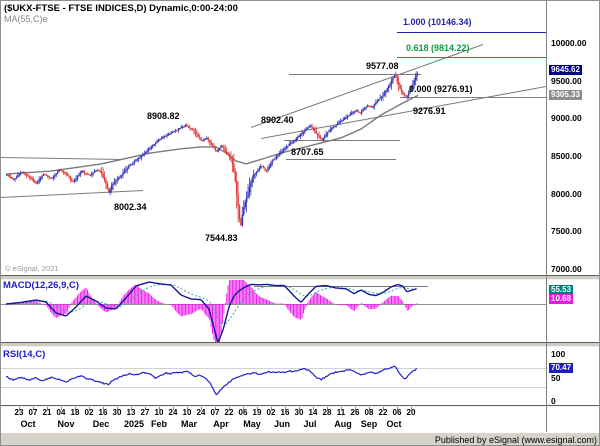 The height and width of the screenshot is (446, 600). I want to click on axis-divider, so click(546, 216).